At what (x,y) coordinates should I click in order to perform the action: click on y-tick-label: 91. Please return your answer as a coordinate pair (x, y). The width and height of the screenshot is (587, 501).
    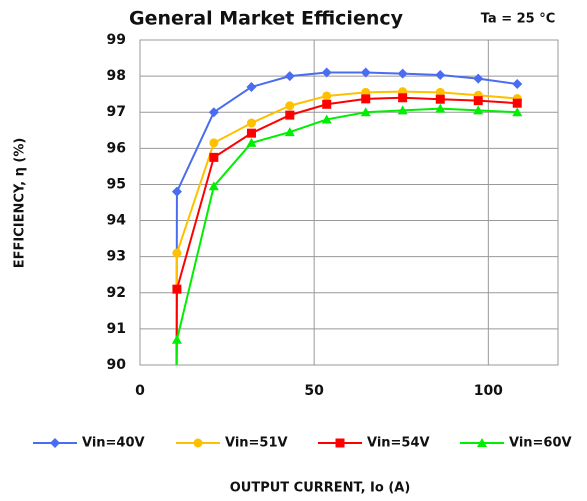
    Looking at the image, I should click on (116, 329).